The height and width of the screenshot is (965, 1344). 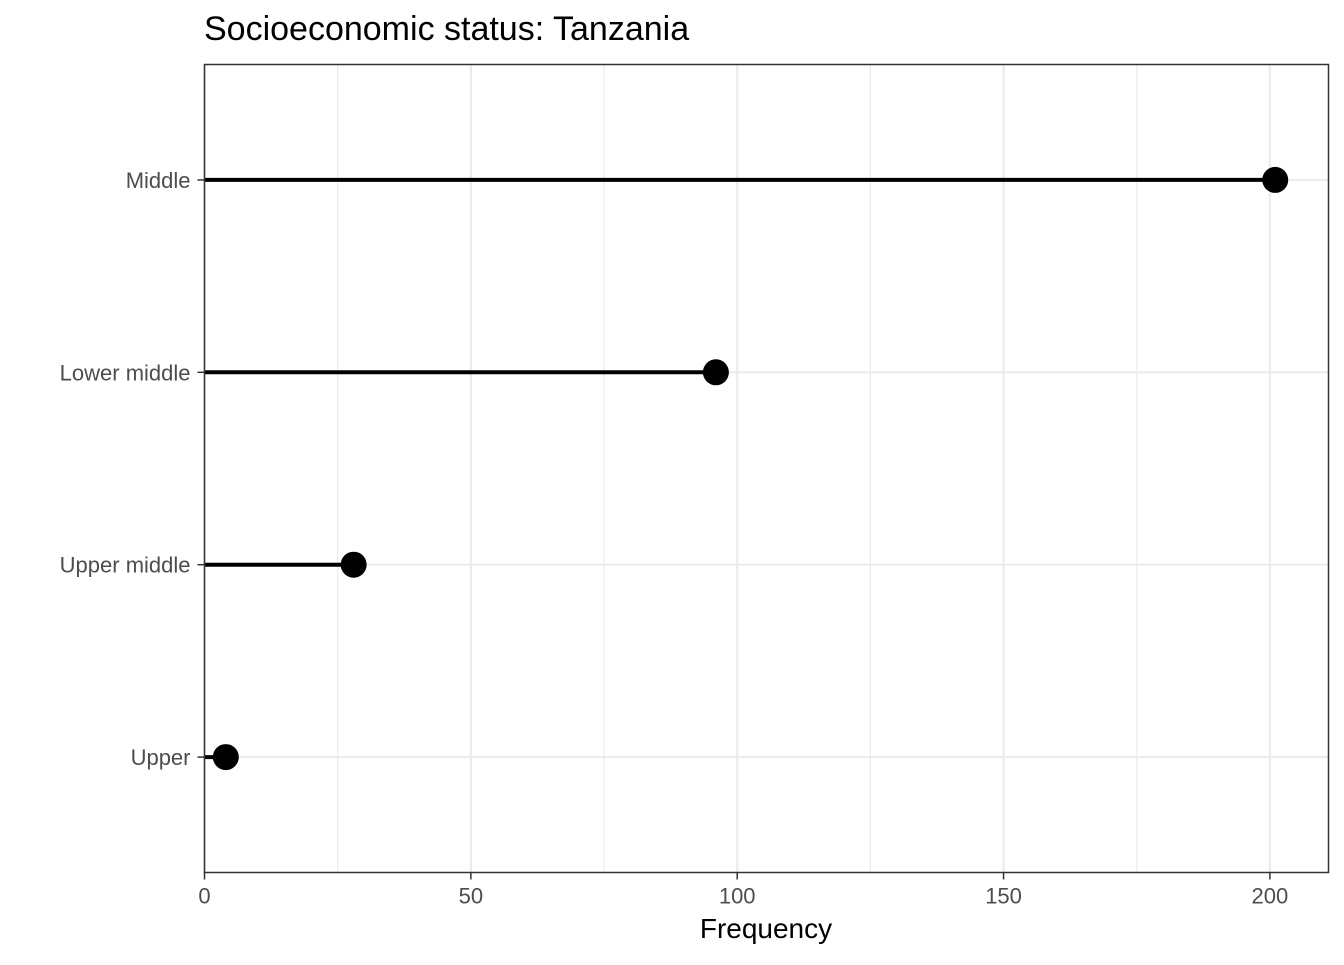 What do you see at coordinates (125, 565) in the screenshot?
I see `y-tick-label: Upper middle` at bounding box center [125, 565].